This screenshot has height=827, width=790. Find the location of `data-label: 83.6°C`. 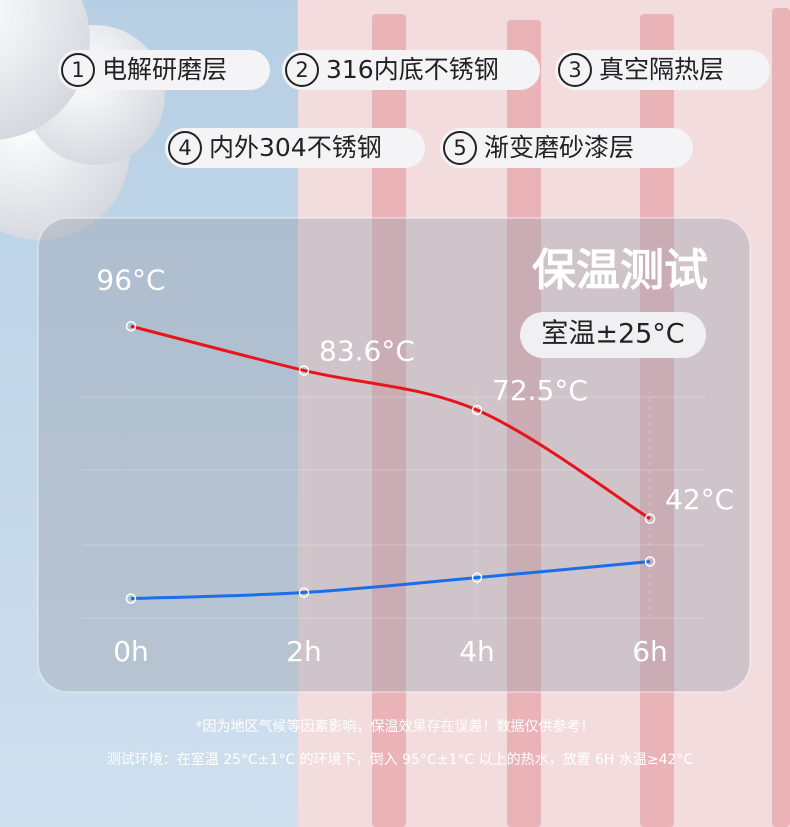

data-label: 83.6°C is located at coordinates (367, 350).